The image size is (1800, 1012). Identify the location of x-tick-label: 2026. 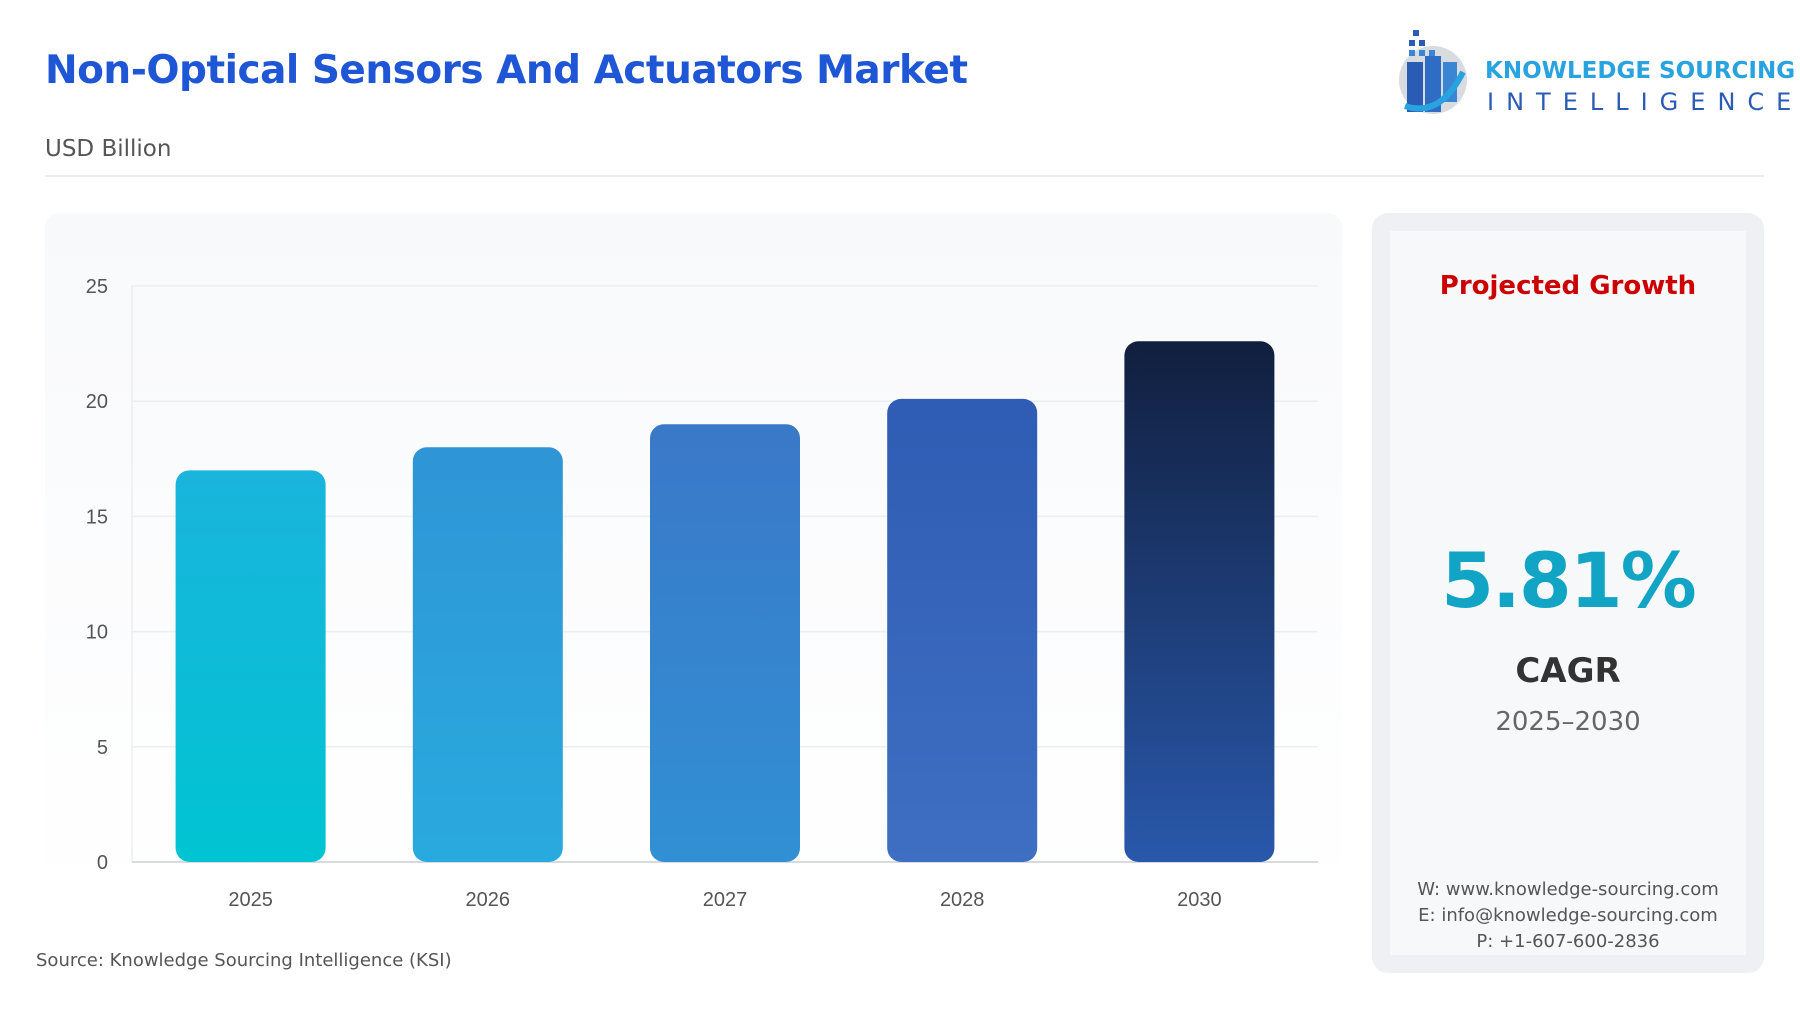
(488, 900).